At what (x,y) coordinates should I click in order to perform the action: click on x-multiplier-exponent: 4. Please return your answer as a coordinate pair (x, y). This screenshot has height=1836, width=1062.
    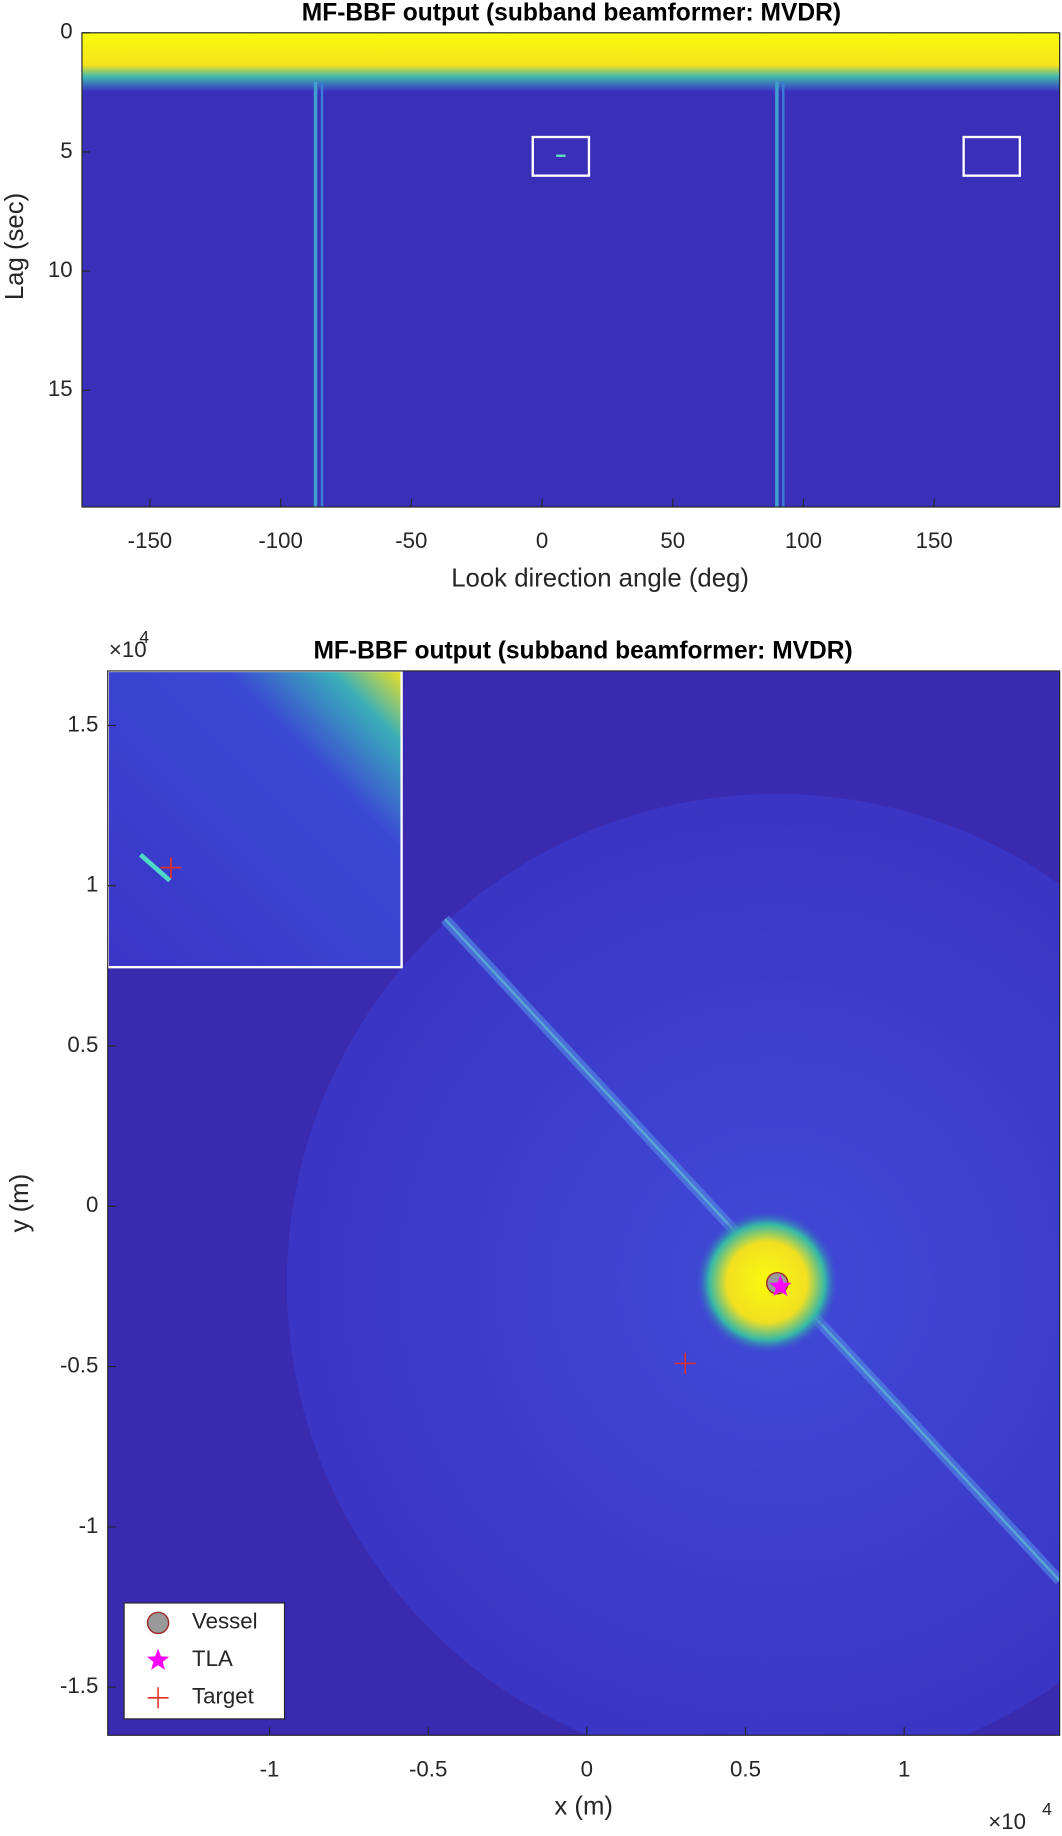
    Looking at the image, I should click on (1047, 1809).